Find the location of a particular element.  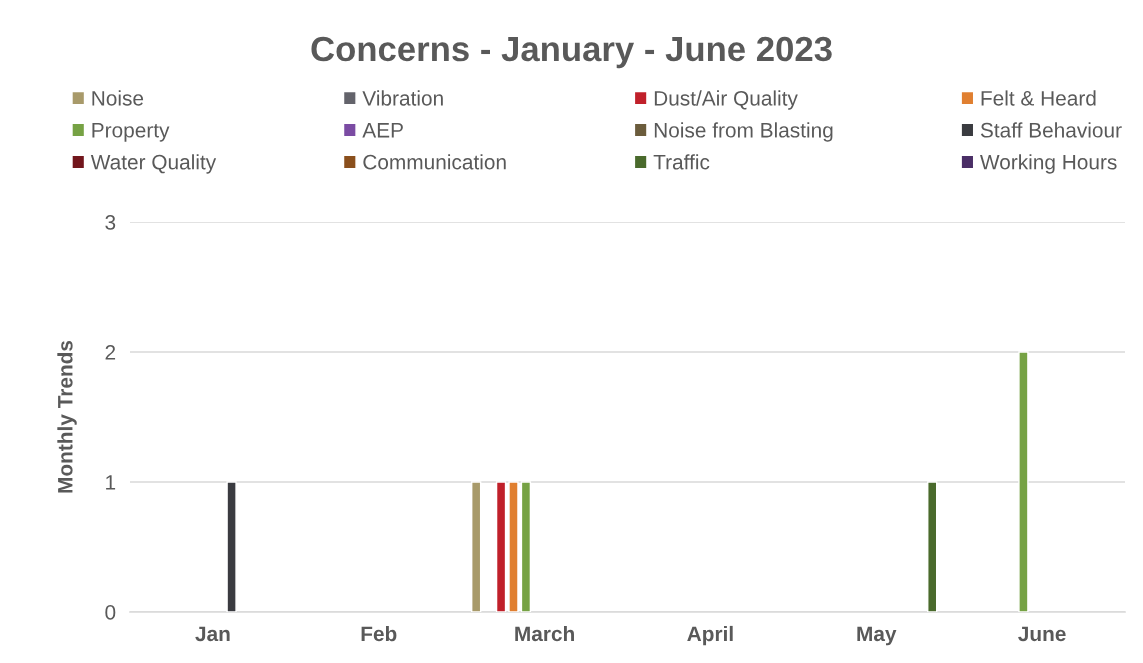

x-tick-label: Feb is located at coordinates (379, 633).